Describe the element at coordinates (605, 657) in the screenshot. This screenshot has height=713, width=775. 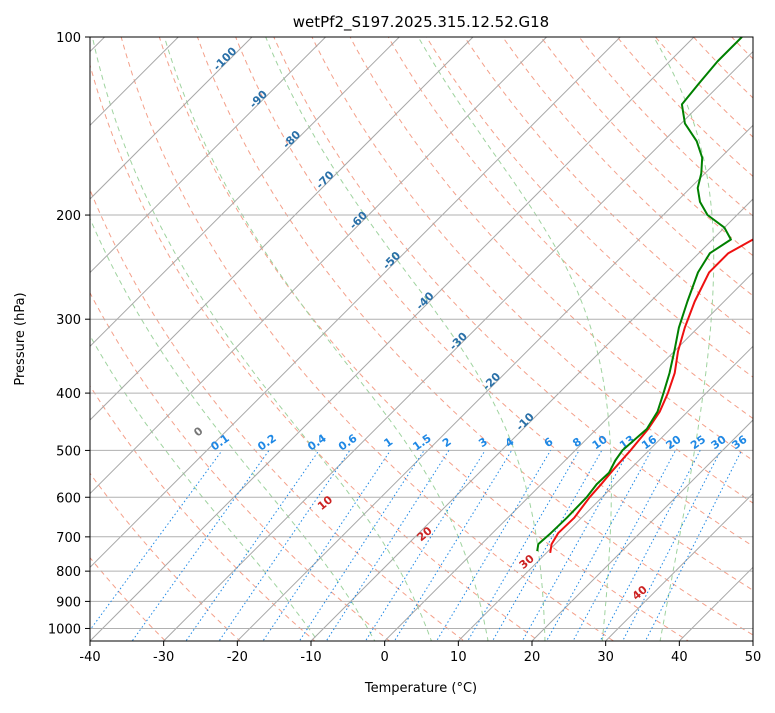
I see `x-tick-label: 30` at that location.